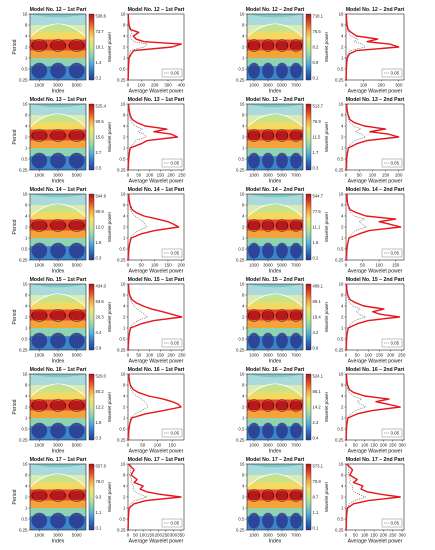  I want to click on colorbar-tick-label: 1.1, so click(99, 512).